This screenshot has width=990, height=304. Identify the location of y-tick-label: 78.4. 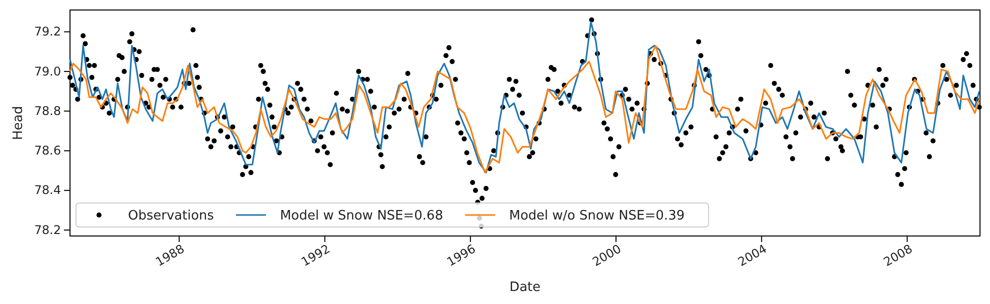
(47, 190).